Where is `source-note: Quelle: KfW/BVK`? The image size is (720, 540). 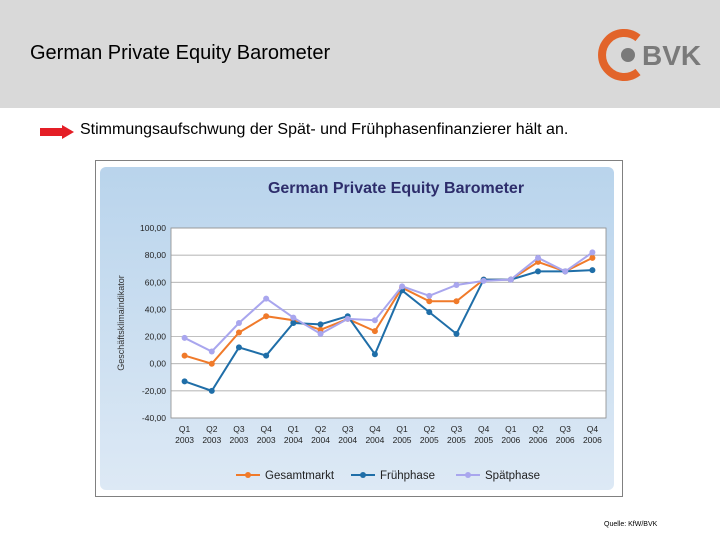
source-note: Quelle: KfW/BVK is located at coordinates (631, 524).